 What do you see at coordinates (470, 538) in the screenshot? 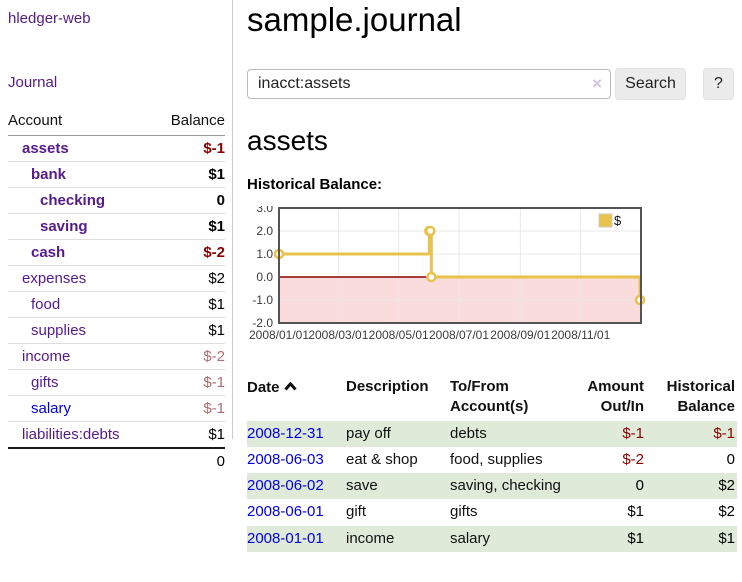
I see `register-accounts: salary` at bounding box center [470, 538].